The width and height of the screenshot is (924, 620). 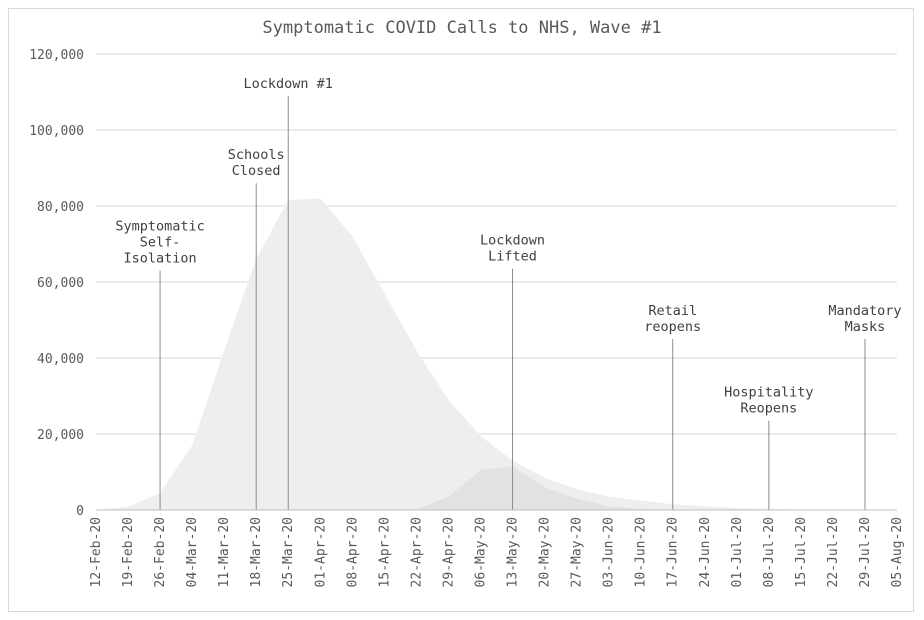 I want to click on x-tick-label: 08-Jul-20, so click(x=769, y=552).